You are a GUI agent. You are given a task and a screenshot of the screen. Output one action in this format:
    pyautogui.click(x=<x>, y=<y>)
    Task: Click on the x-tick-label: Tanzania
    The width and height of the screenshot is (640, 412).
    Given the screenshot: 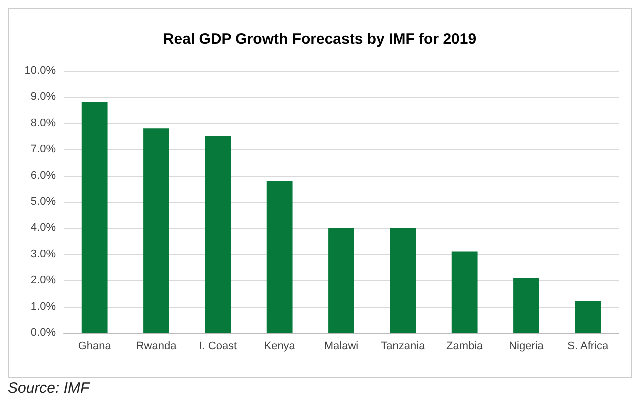 What is the action you would take?
    pyautogui.click(x=403, y=346)
    